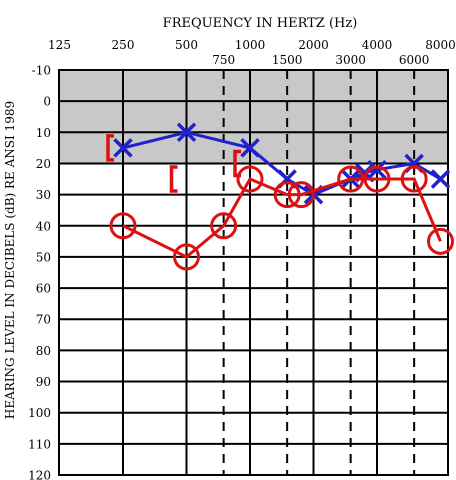 Image resolution: width=456 pixels, height=480 pixels. Describe the element at coordinates (186, 45) in the screenshot. I see `x-tick-label: 500` at that location.